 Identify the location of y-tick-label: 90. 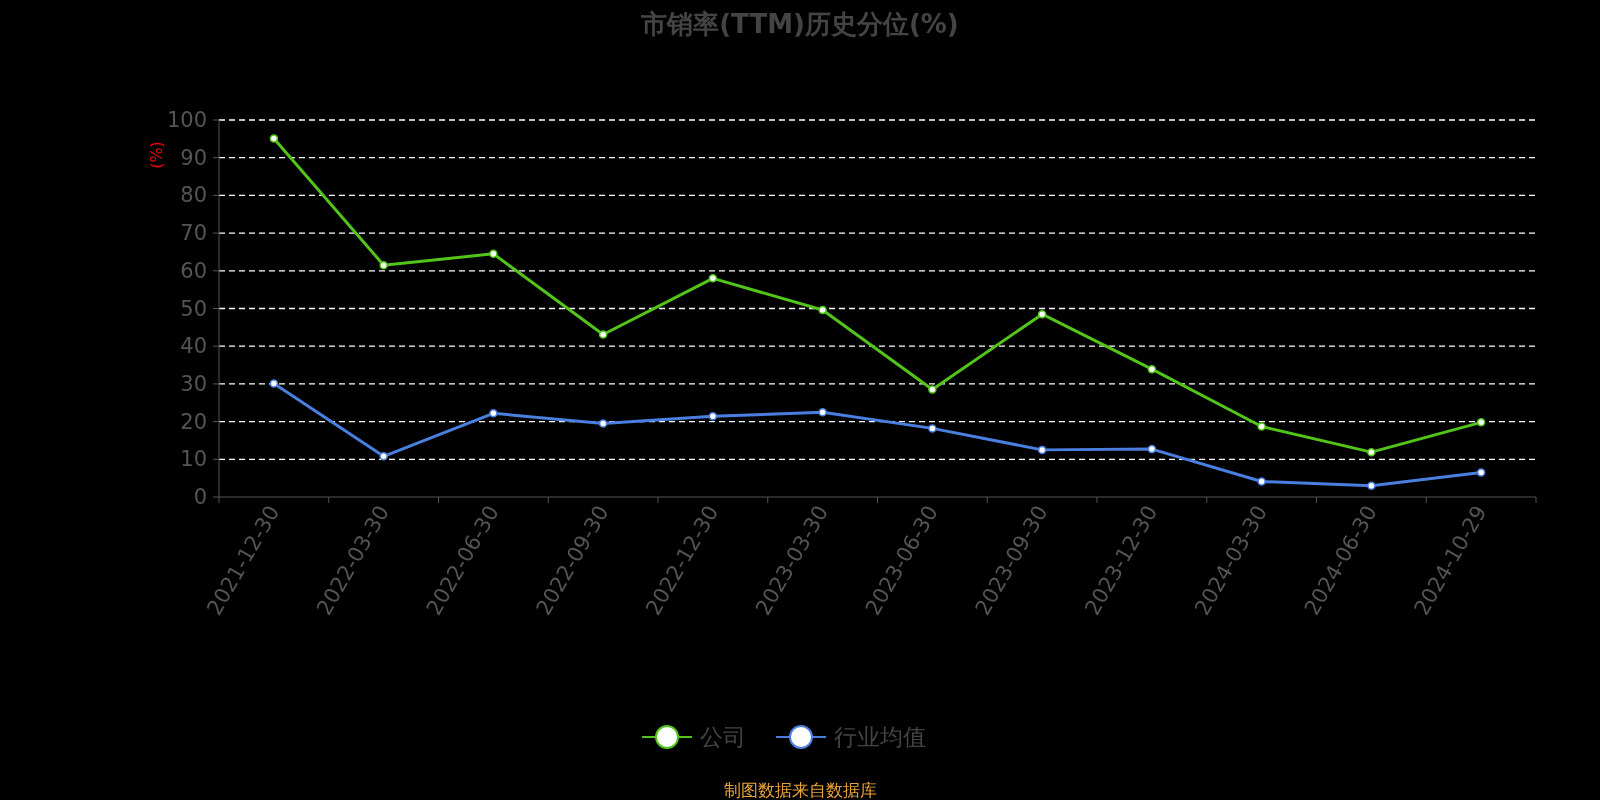
(193, 157).